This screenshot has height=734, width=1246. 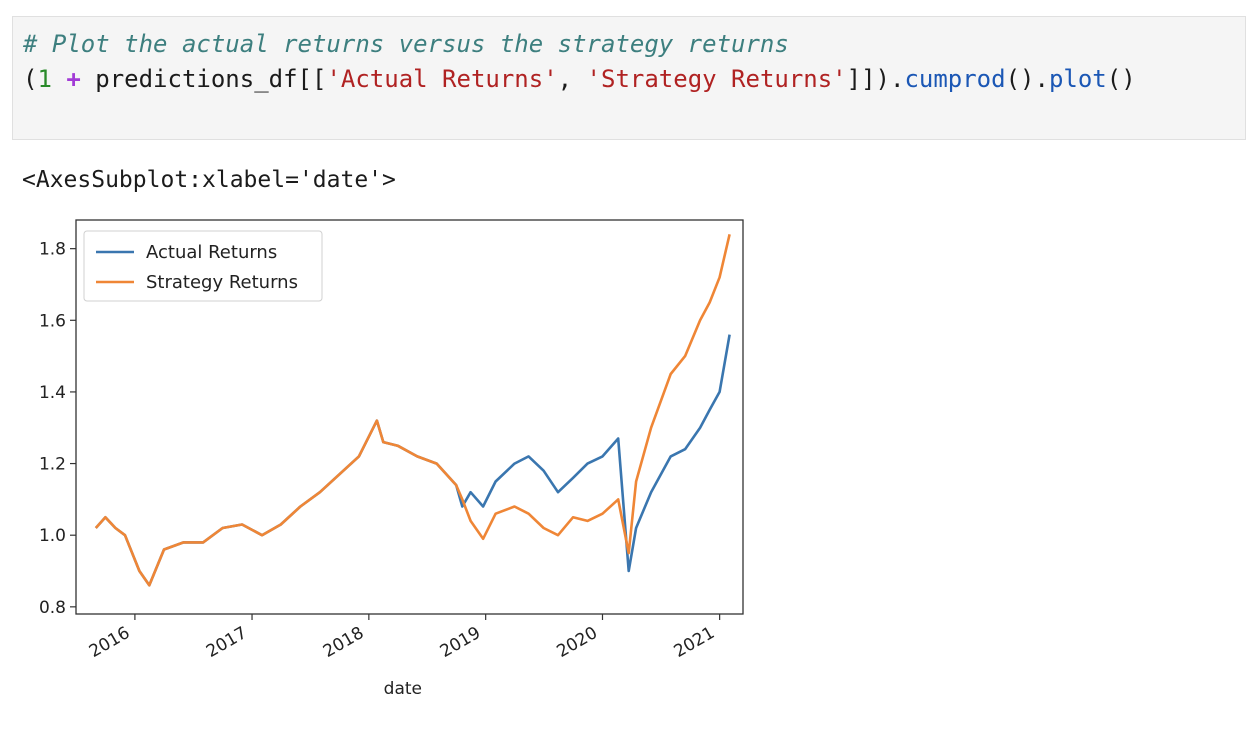 I want to click on code-comma: ,, so click(x=572, y=79).